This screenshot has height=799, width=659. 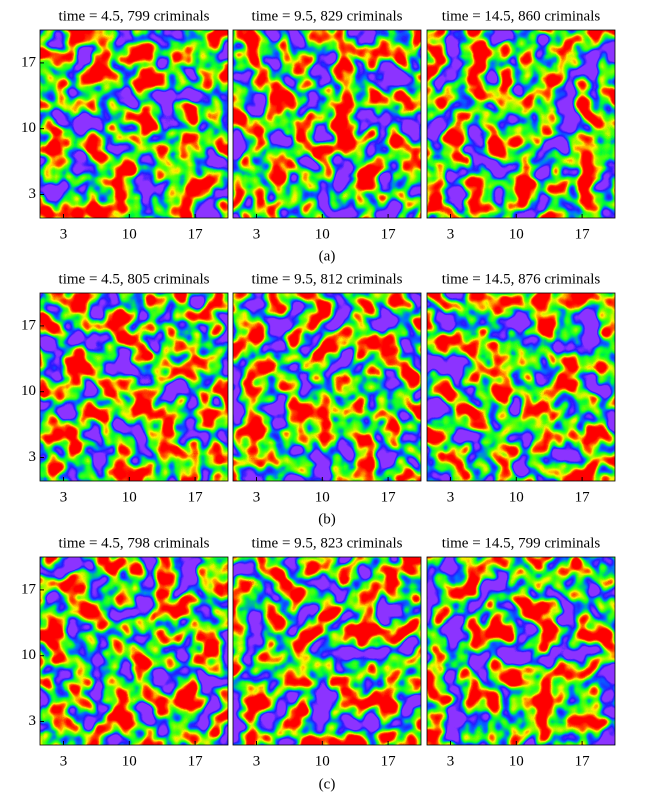 I want to click on panel-title: time = 4.5, 798 criminals, so click(x=134, y=543).